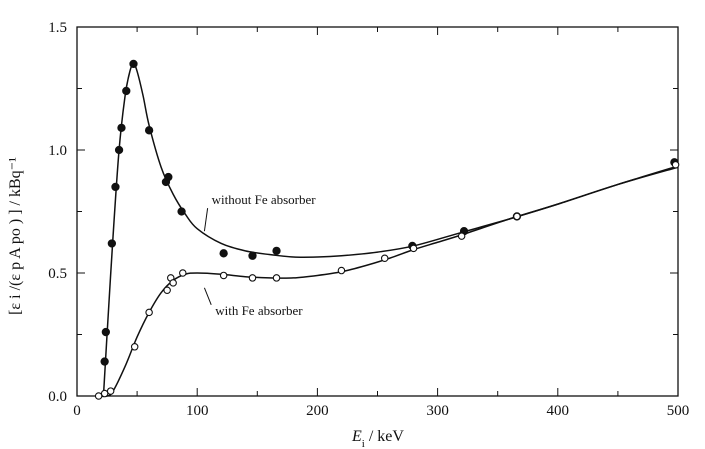 The height and width of the screenshot is (449, 705). Describe the element at coordinates (377, 438) in the screenshot. I see `x-axis-title: Ei / keV` at that location.